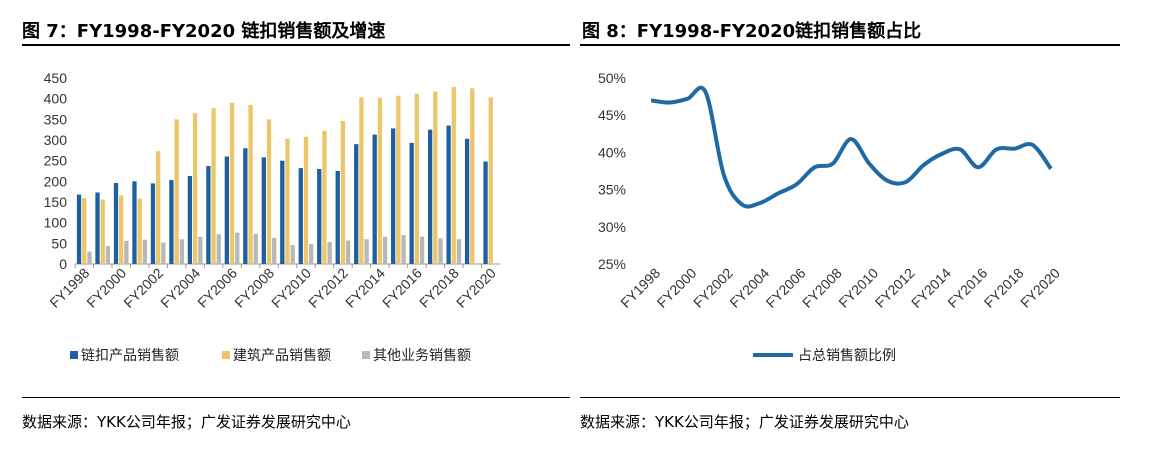 The image size is (1150, 464). I want to click on bar-1-FY2002, so click(153, 223).